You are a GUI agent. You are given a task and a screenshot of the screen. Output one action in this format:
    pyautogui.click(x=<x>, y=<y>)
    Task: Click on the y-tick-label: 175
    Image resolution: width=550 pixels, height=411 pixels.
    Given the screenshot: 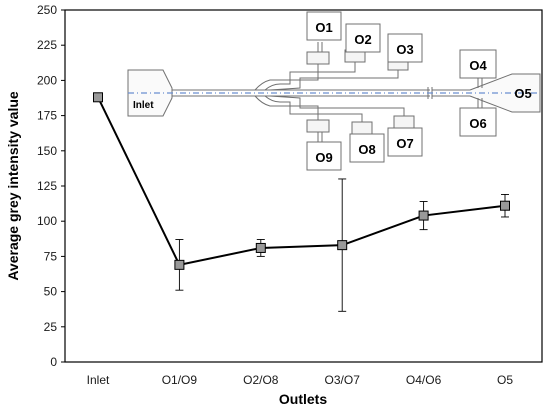 What is the action you would take?
    pyautogui.click(x=47, y=116)
    